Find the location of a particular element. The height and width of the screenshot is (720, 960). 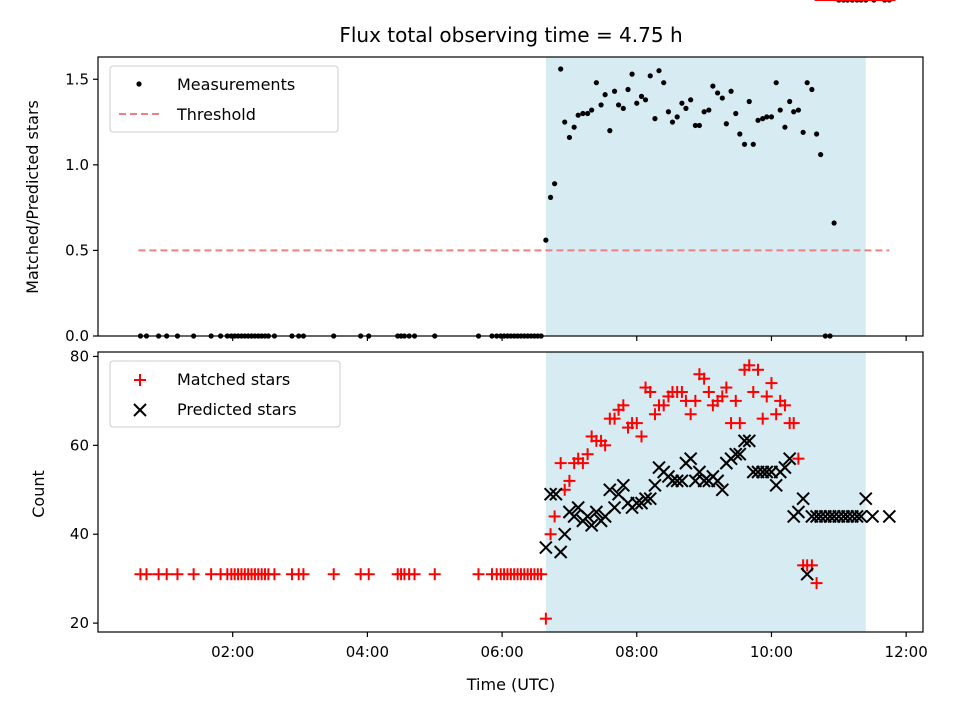

bottom-x-tick-label: 10:00 is located at coordinates (771, 652).